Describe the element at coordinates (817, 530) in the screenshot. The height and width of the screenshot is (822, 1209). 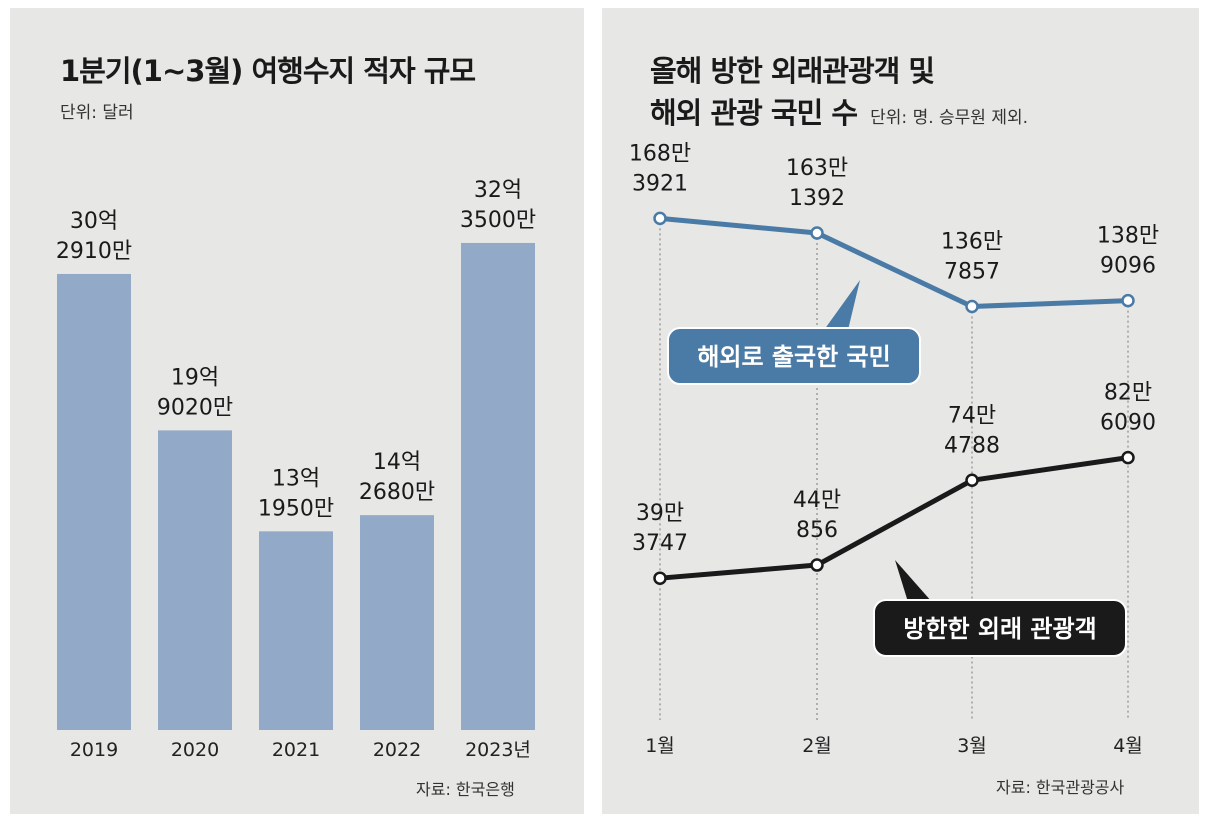
I see `point-label-1-1-bottom: 856` at that location.